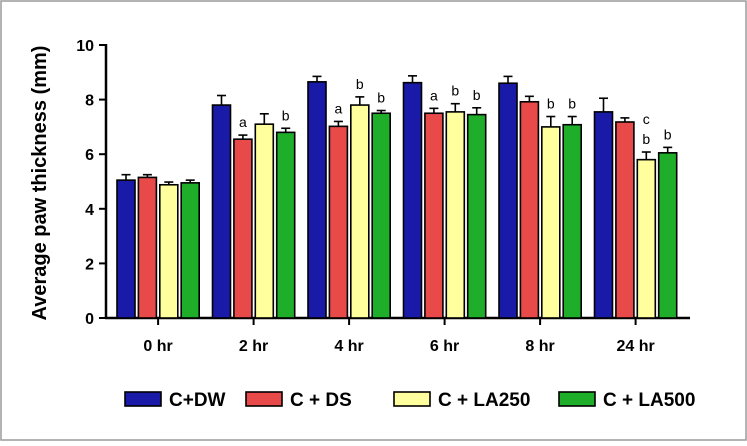 This screenshot has height=446, width=747. Describe the element at coordinates (444, 346) in the screenshot. I see `x-tick-label: 6 hr` at that location.